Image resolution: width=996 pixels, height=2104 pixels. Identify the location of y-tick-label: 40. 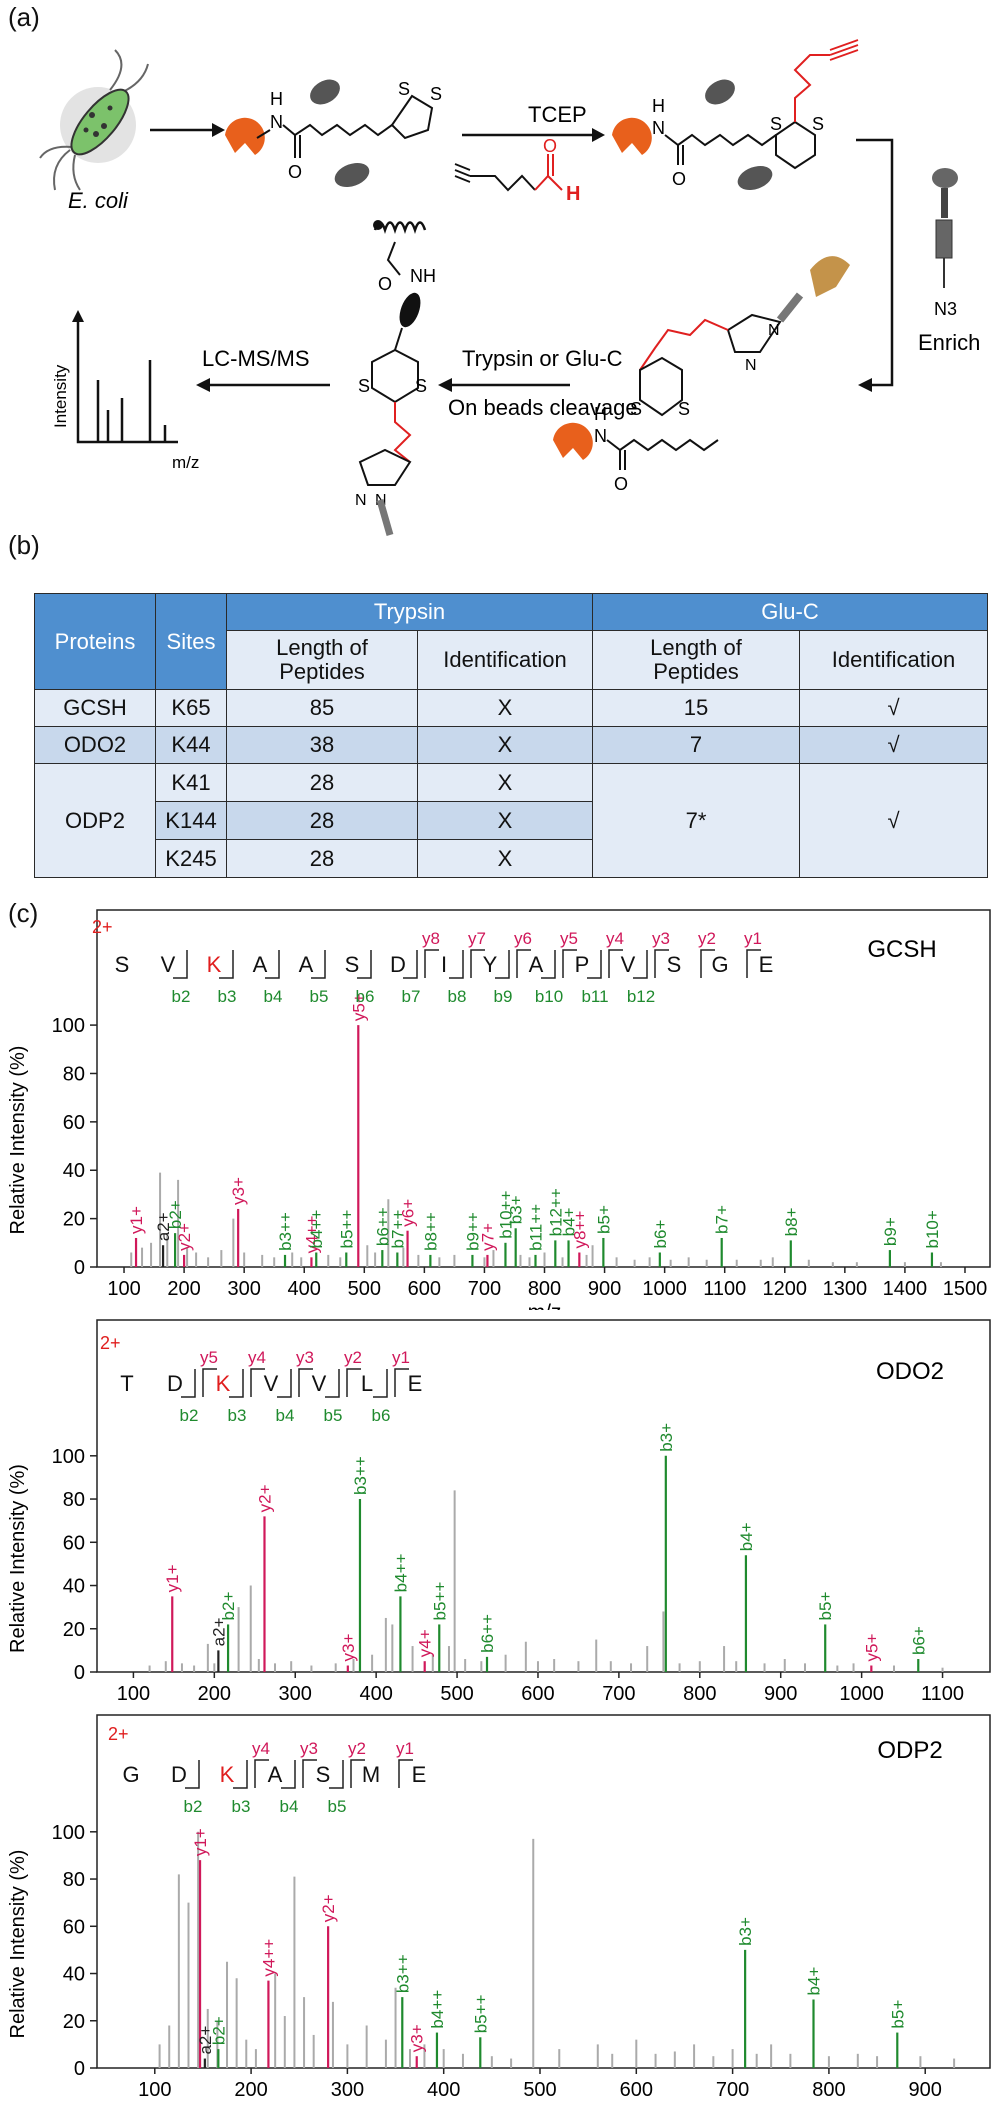
(74, 1171).